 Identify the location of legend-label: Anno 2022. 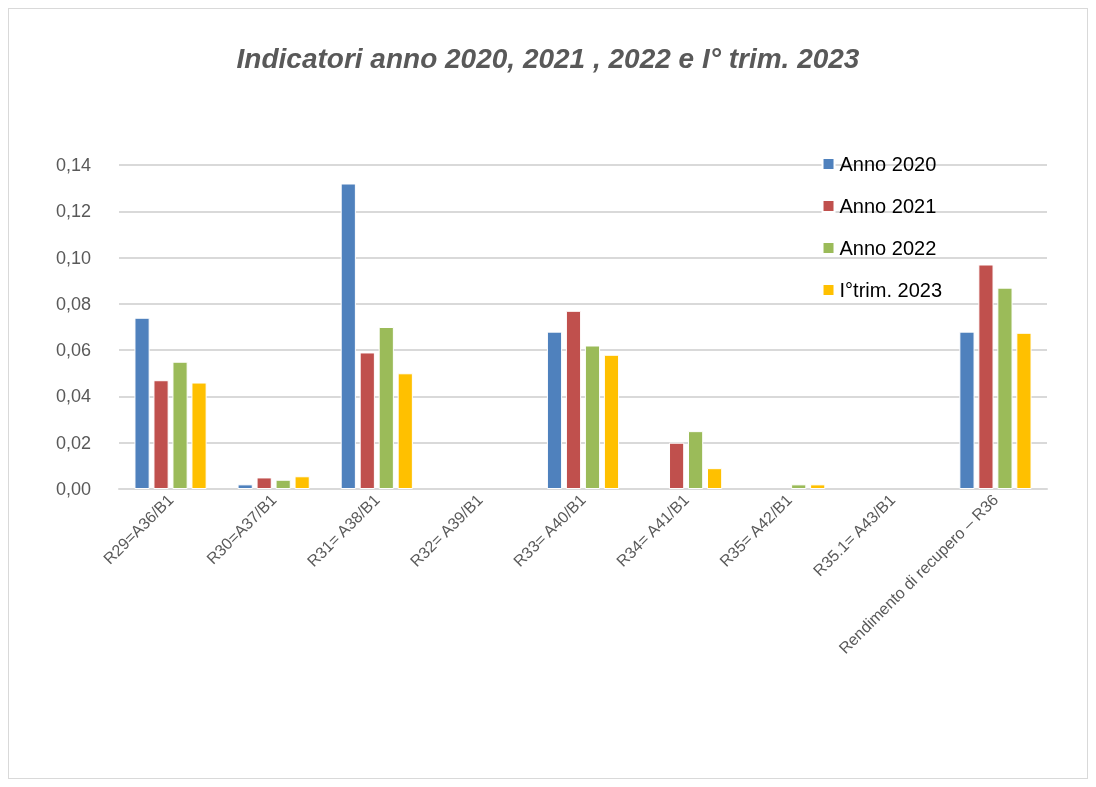
(888, 248).